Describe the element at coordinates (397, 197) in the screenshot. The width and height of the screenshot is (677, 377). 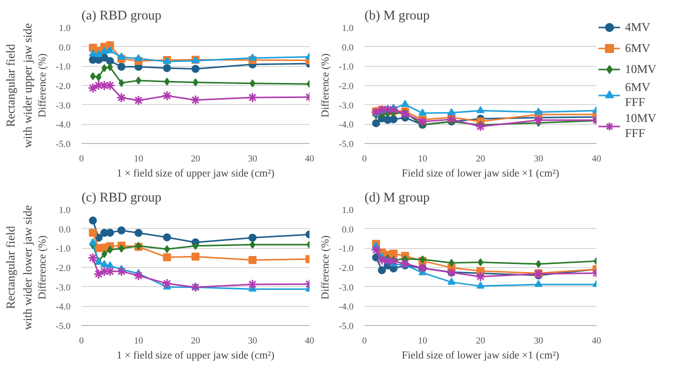
I see `chart-title: (d) M group` at that location.